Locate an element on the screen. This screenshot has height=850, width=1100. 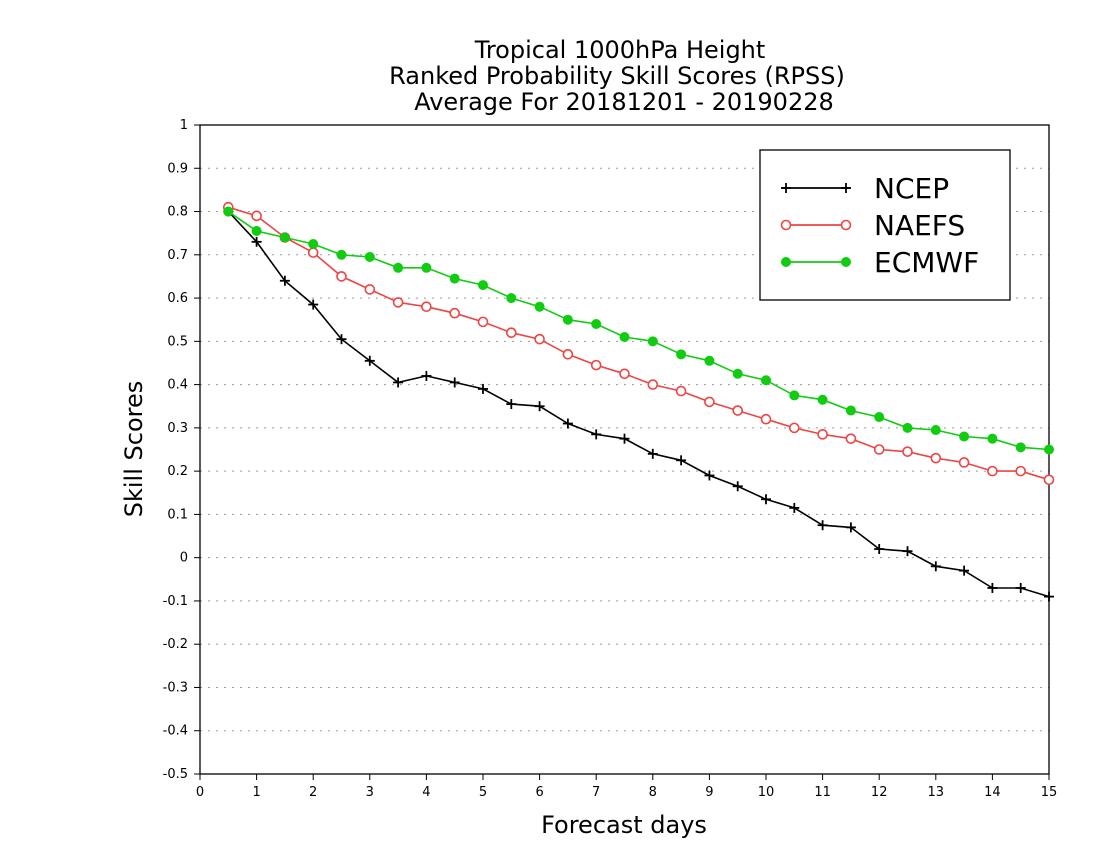
title-line-1: Tropical 1000hPa Height is located at coordinates (620, 50).